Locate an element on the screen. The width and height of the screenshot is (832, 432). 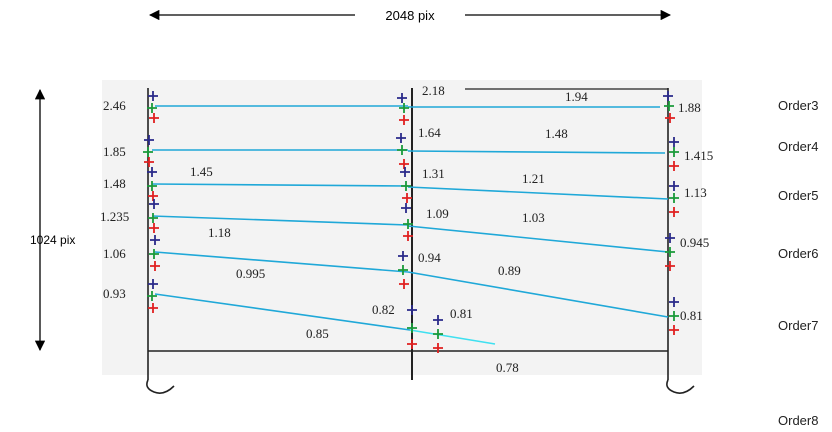
left-value: 0.93 is located at coordinates (114, 293).